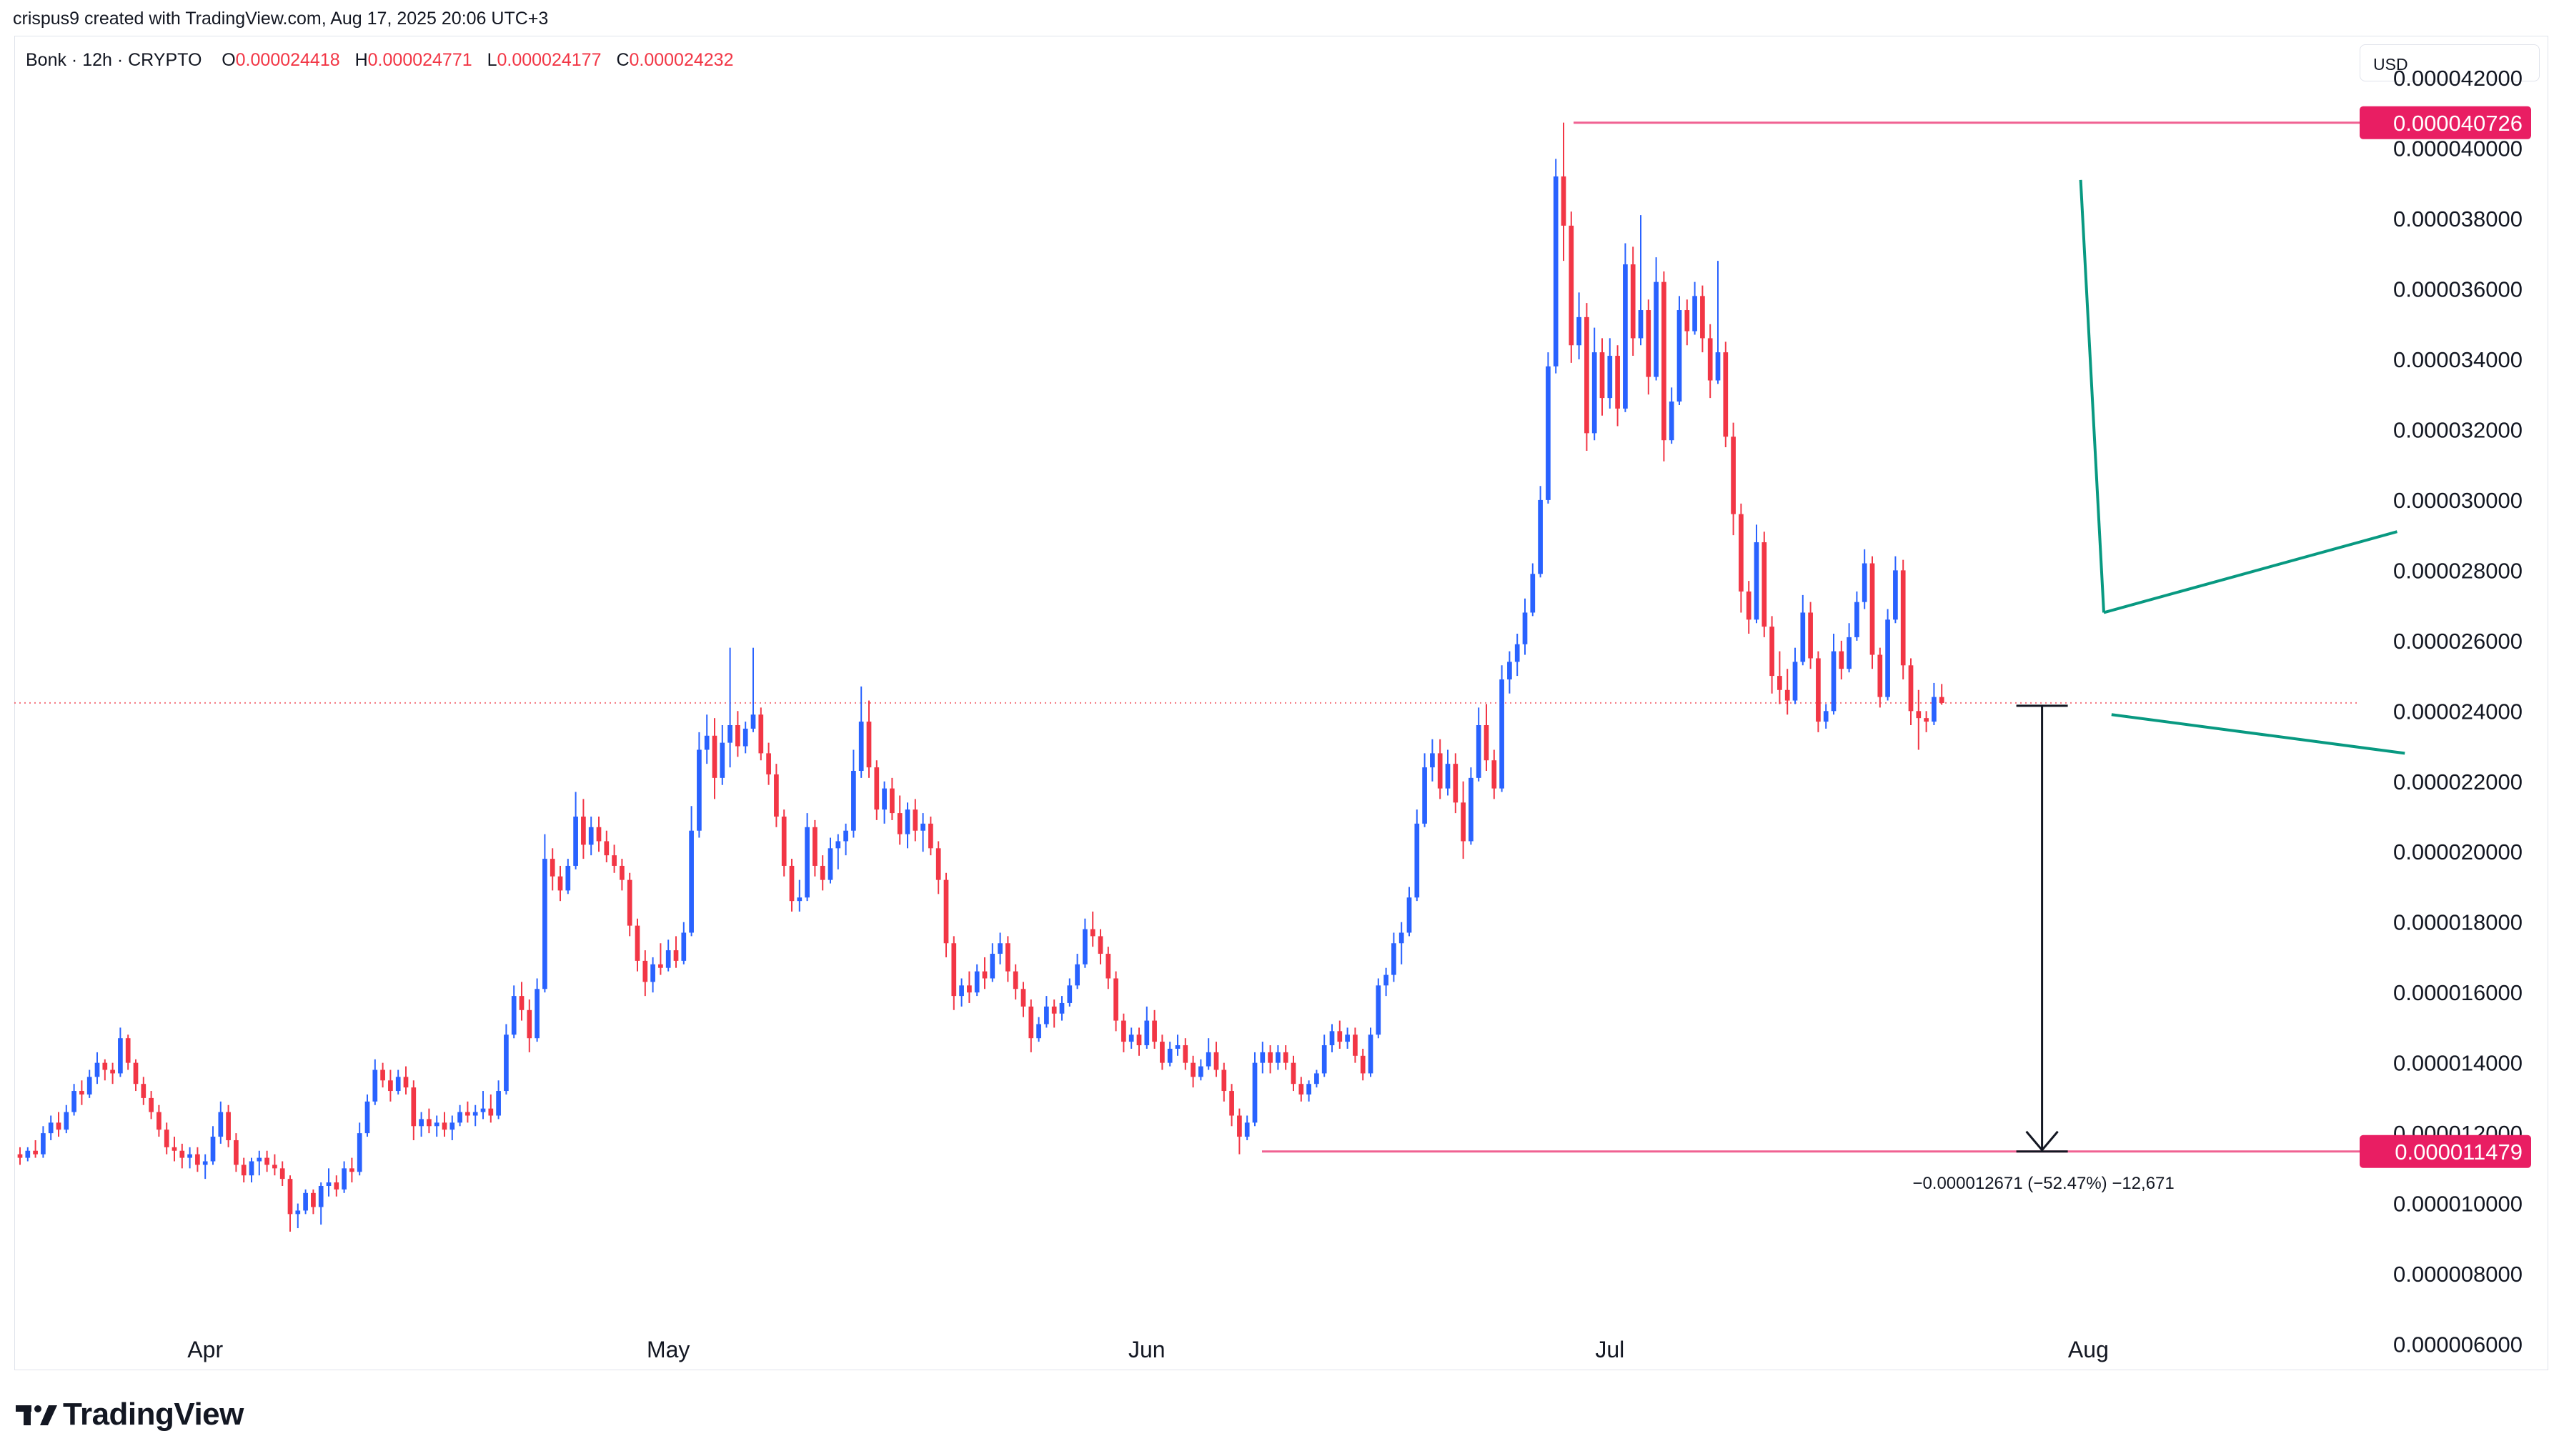 The width and height of the screenshot is (2554, 1456). Describe the element at coordinates (130, 1414) in the screenshot. I see `tradingview-logo: TradingView` at that location.